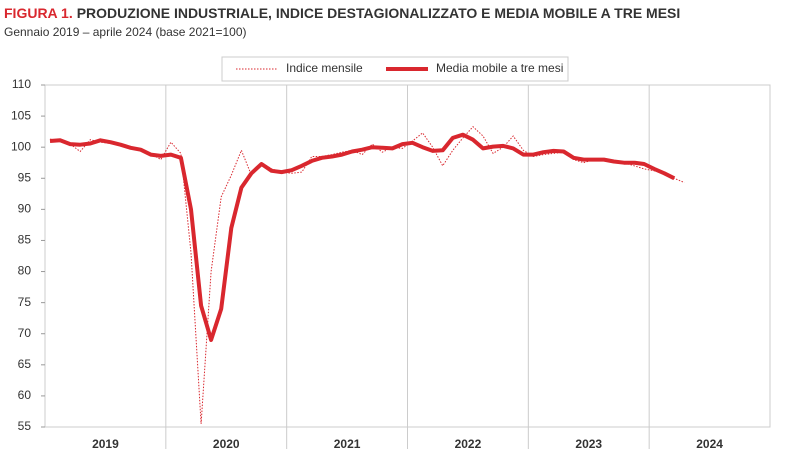 This screenshot has width=800, height=468. What do you see at coordinates (25, 333) in the screenshot?
I see `y-tick-label: 70` at bounding box center [25, 333].